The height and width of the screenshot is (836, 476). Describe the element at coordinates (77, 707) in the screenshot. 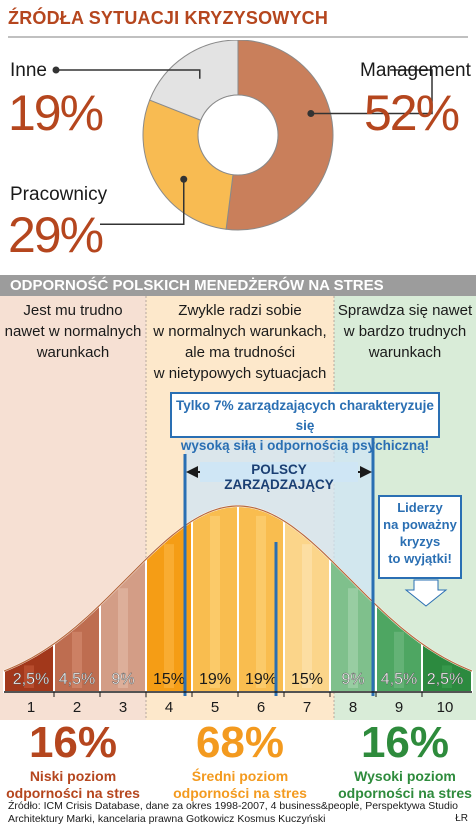

I see `tick-label: 2` at that location.